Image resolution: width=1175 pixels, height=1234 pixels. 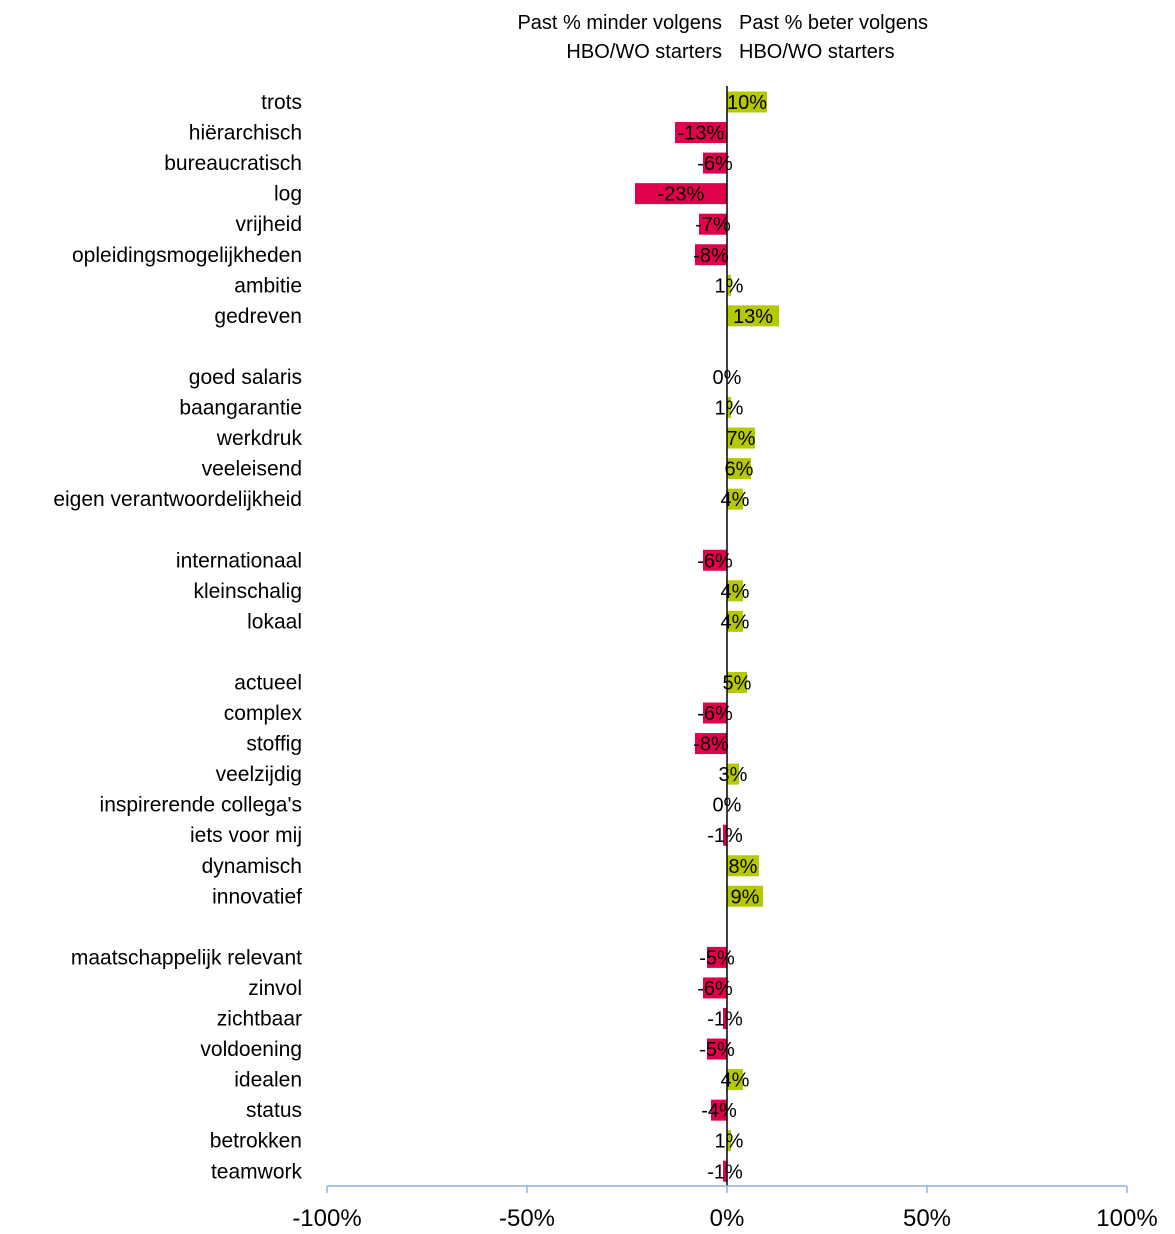 I want to click on category-label: innovatief, so click(x=257, y=896).